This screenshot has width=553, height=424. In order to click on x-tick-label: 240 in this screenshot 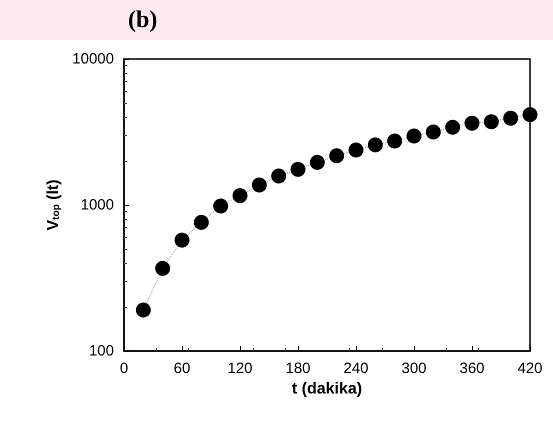, I will do `click(356, 368)`.